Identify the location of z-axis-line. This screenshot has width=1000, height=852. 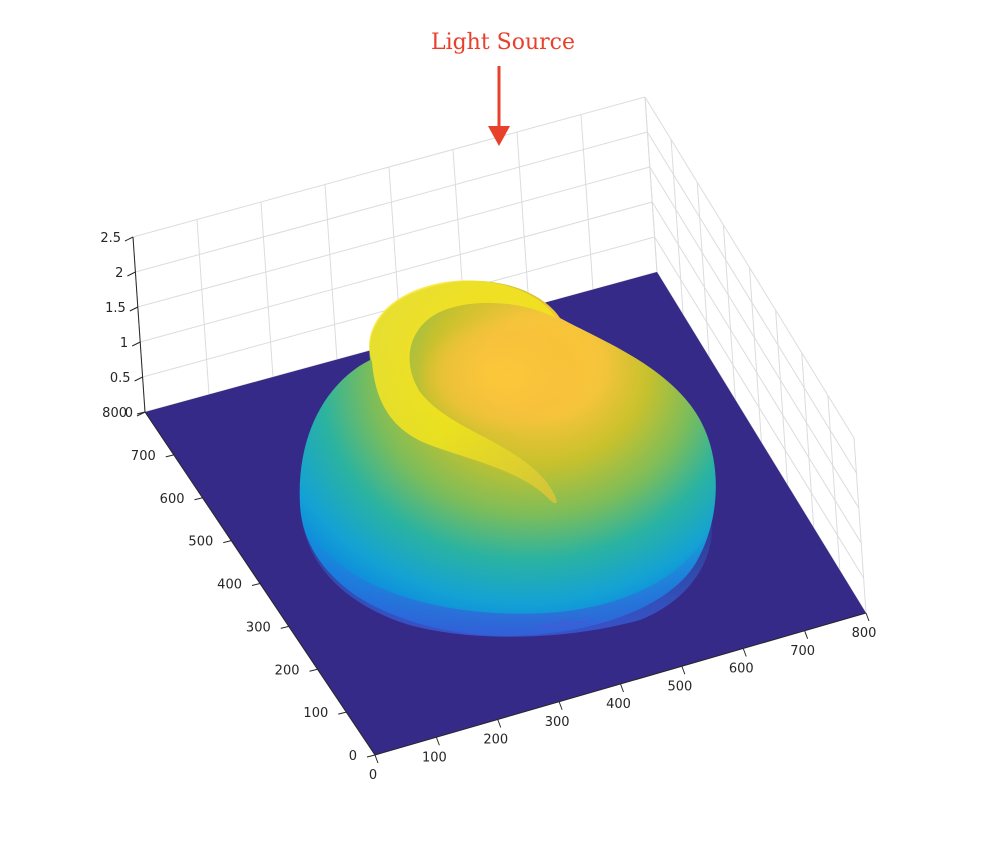
(139, 324).